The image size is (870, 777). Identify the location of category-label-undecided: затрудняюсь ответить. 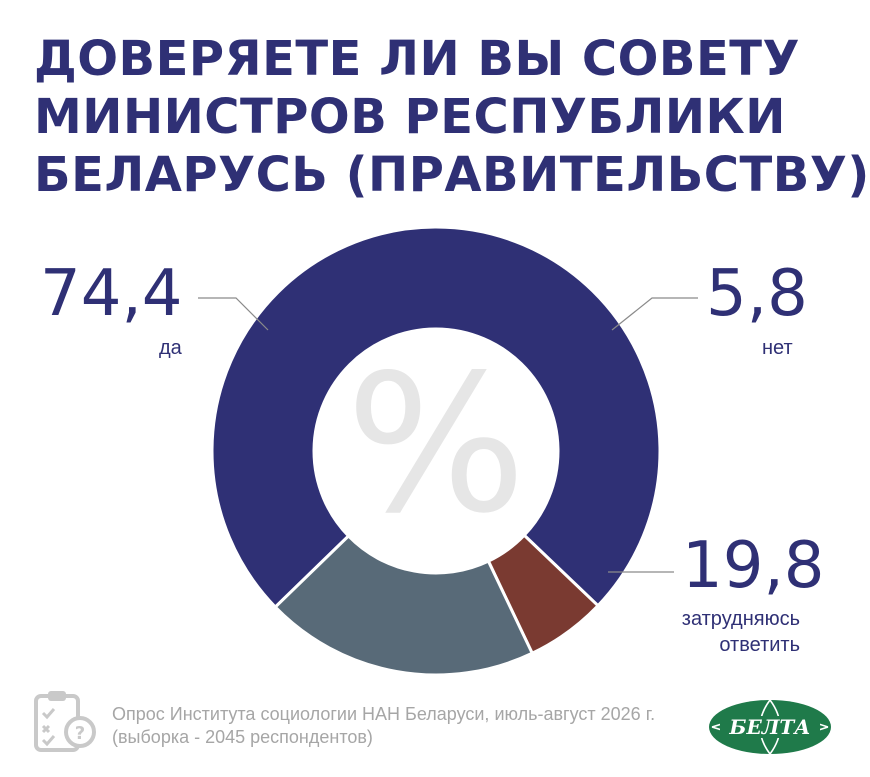
(741, 632).